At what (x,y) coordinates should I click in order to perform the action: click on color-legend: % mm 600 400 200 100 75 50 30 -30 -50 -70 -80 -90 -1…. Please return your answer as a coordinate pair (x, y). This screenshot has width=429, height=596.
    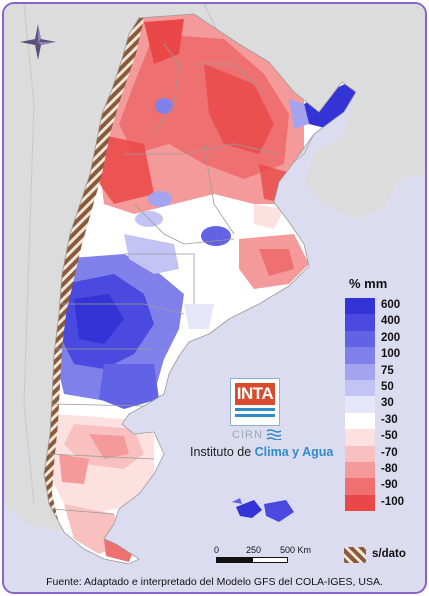
    Looking at the image, I should click on (383, 394).